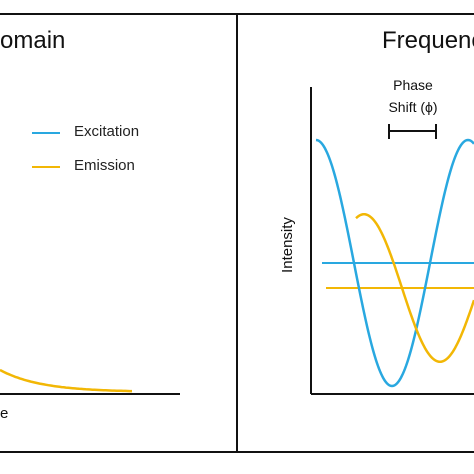 This screenshot has width=474, height=474. Describe the element at coordinates (46, 133) in the screenshot. I see `legend-swatch-excitation` at that location.